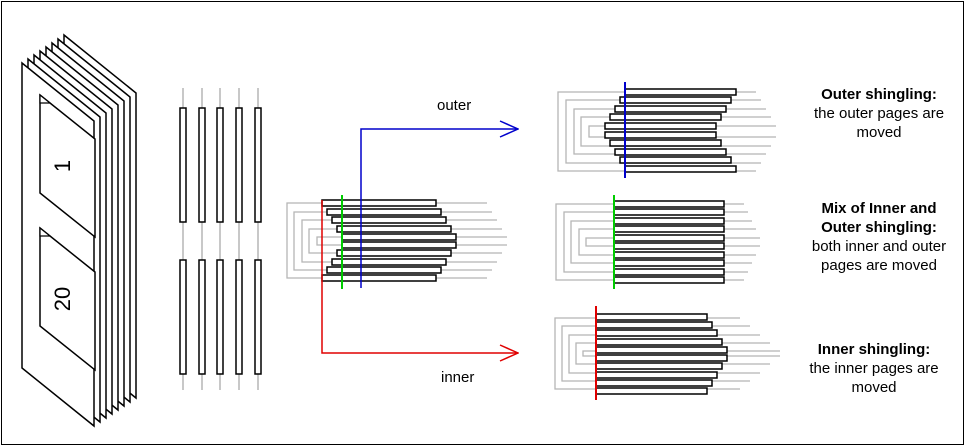 The width and height of the screenshot is (965, 446). What do you see at coordinates (879, 265) in the screenshot?
I see `caption-mix-line2: pages are moved` at bounding box center [879, 265].